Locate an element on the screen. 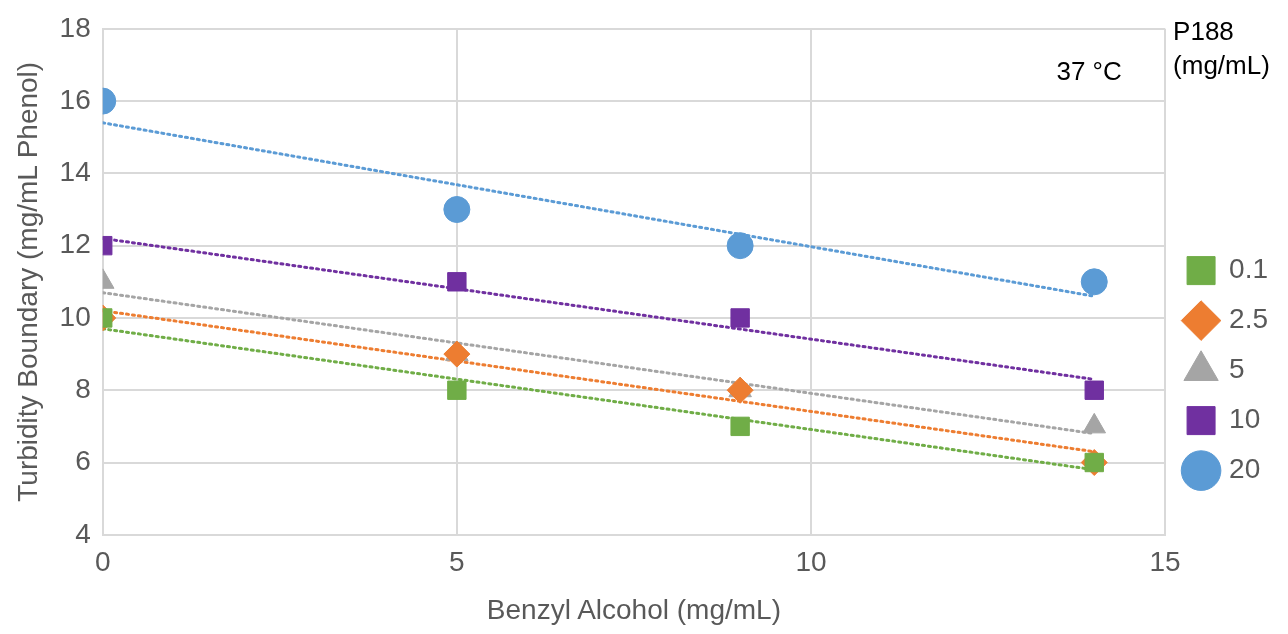 The height and width of the screenshot is (634, 1288). legend-title: P188 (mg/mL) is located at coordinates (1221, 48).